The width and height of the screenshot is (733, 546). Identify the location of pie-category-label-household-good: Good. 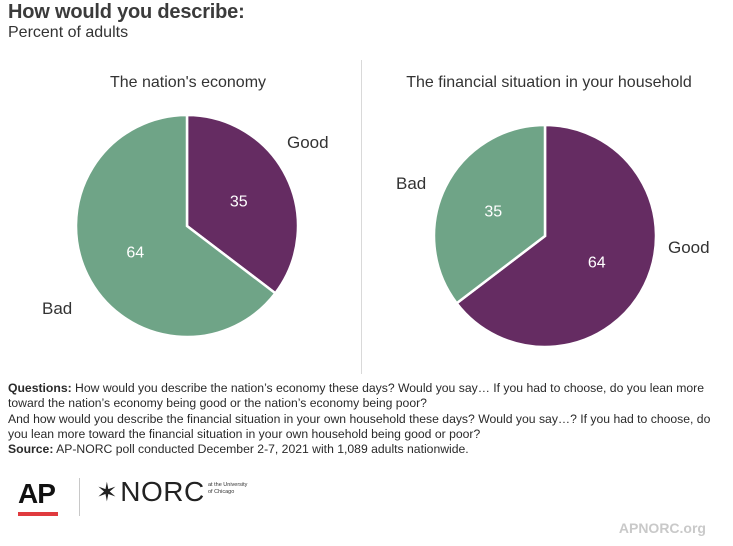
(689, 247).